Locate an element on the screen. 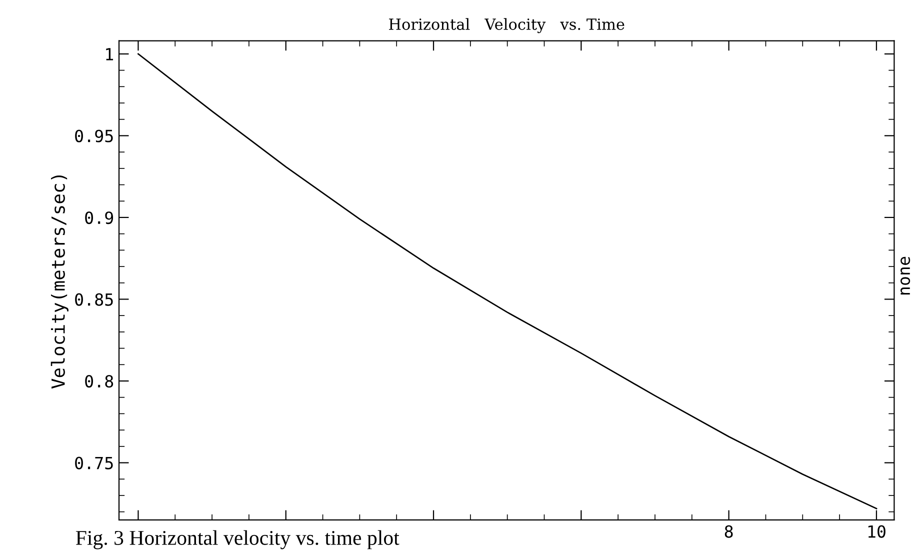 Image resolution: width=919 pixels, height=552 pixels. x-tick-label: 8 is located at coordinates (728, 531).